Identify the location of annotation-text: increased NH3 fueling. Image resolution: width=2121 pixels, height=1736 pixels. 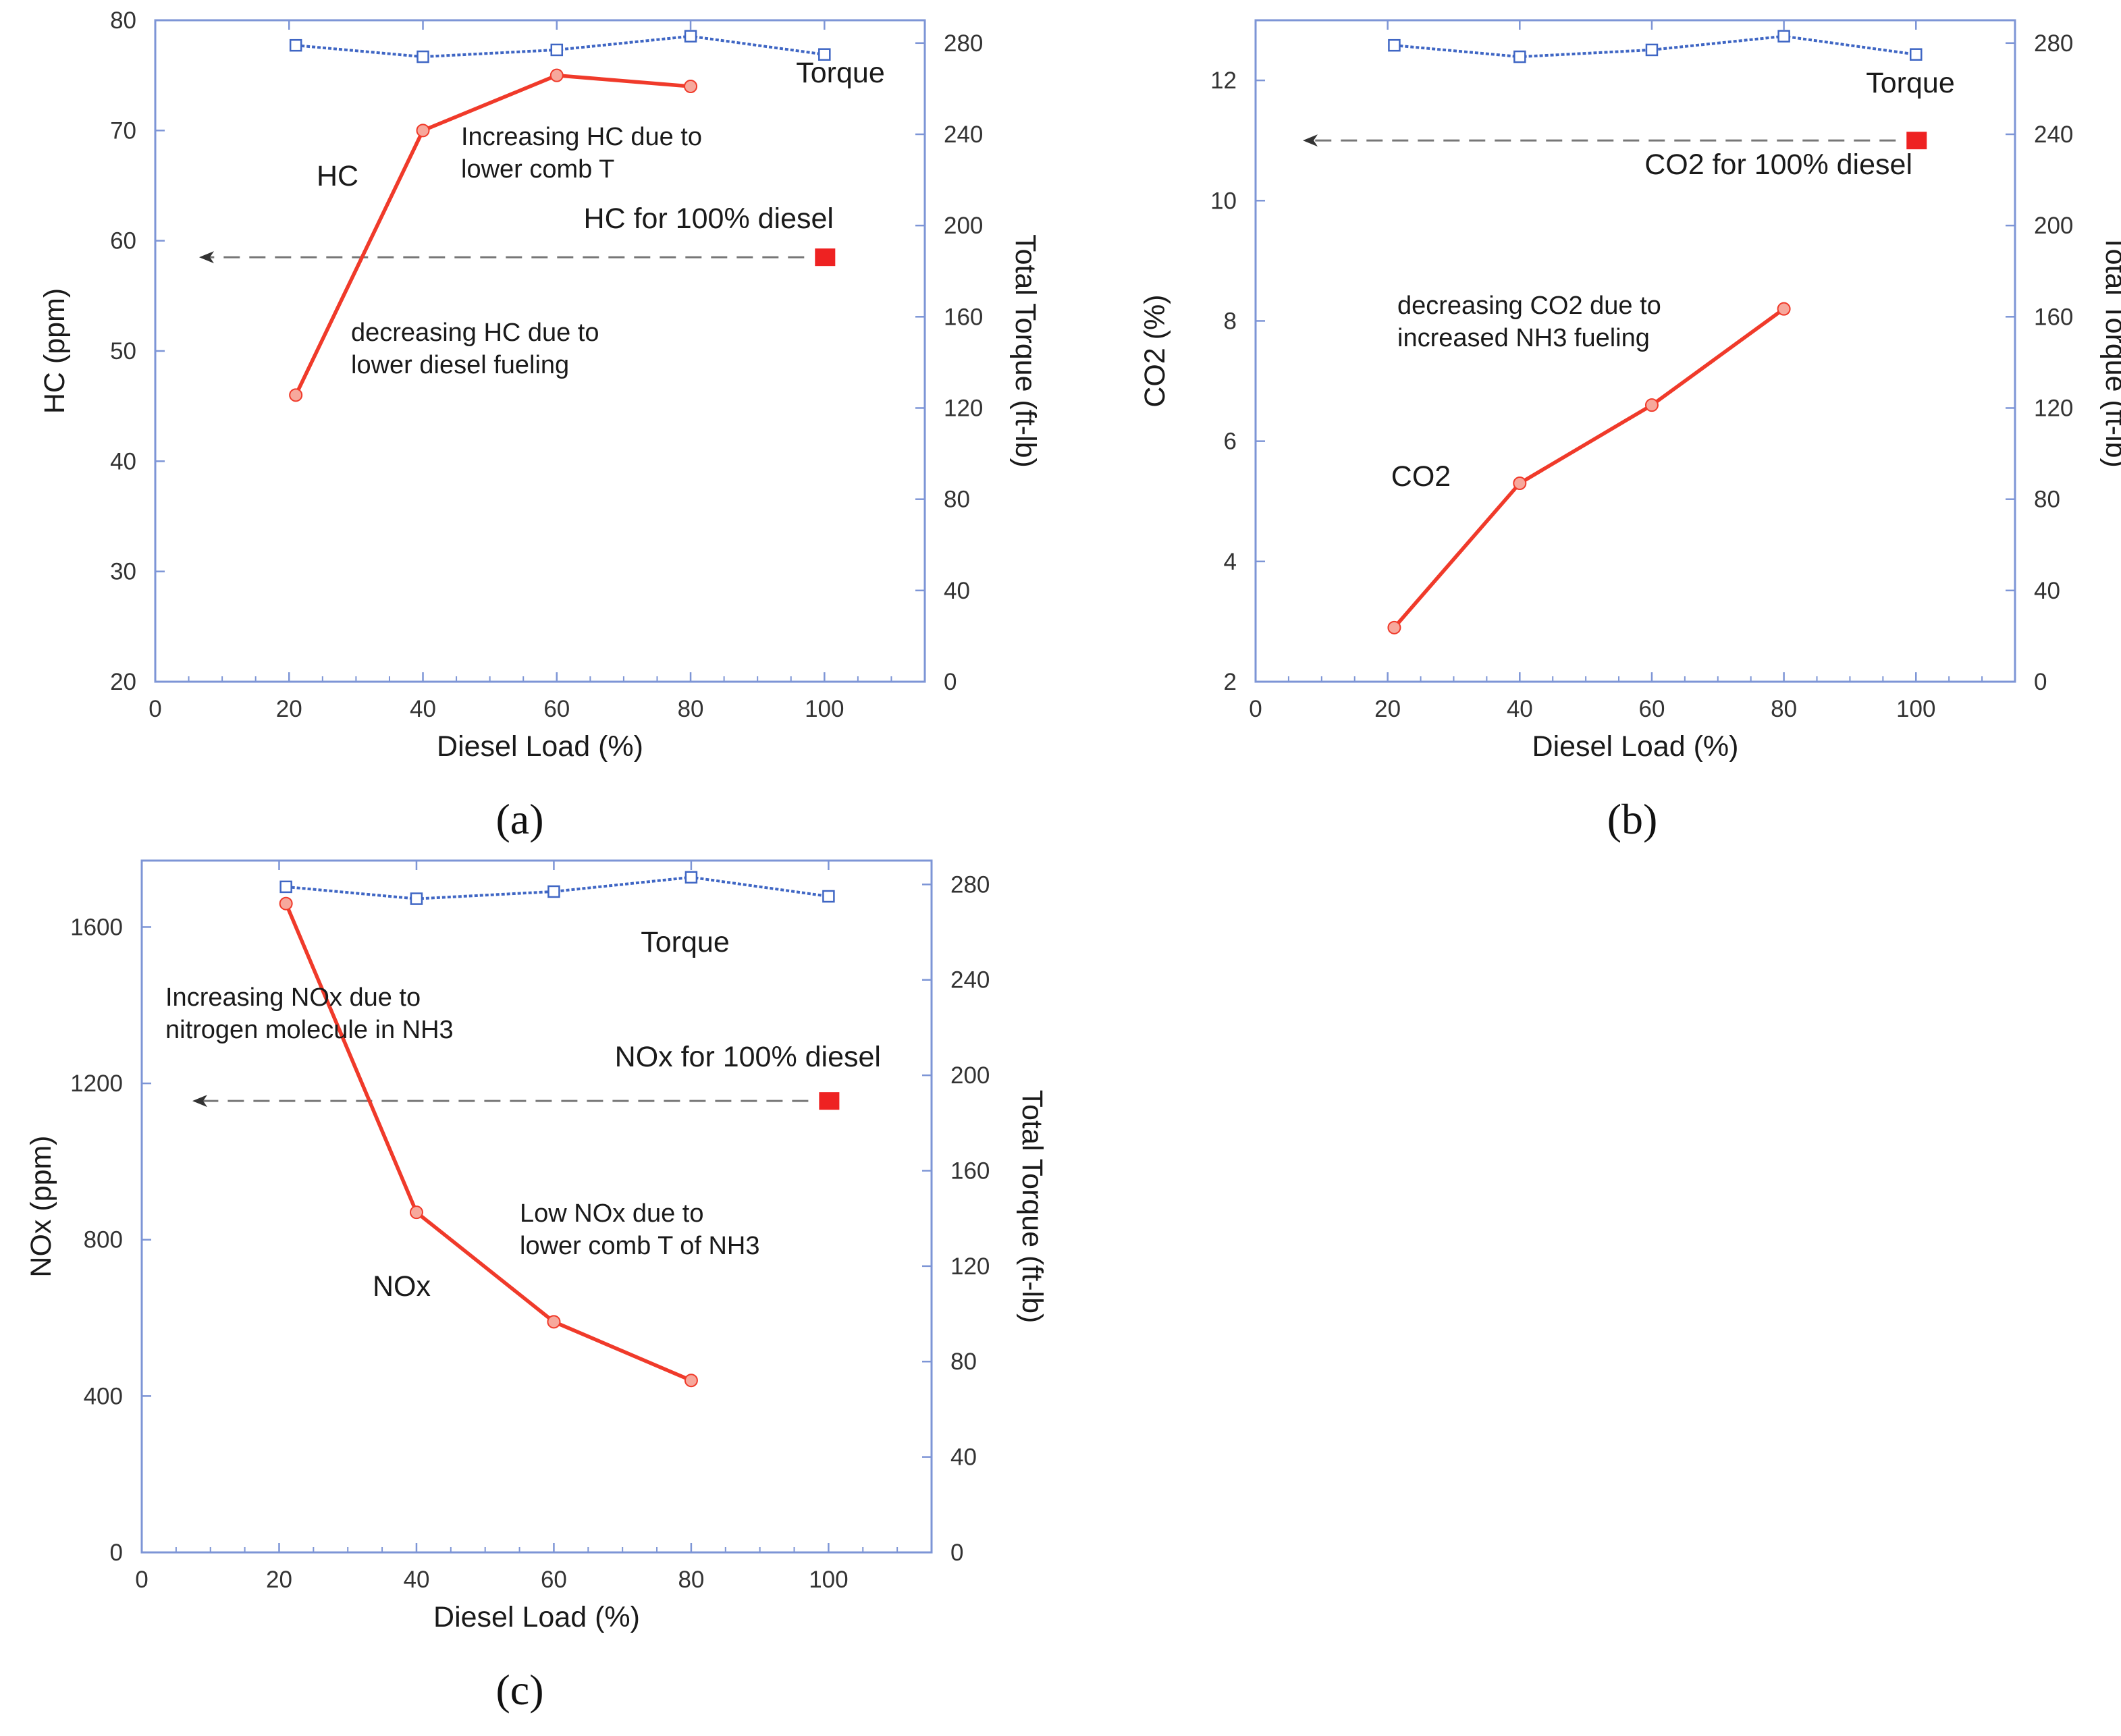
(1523, 338).